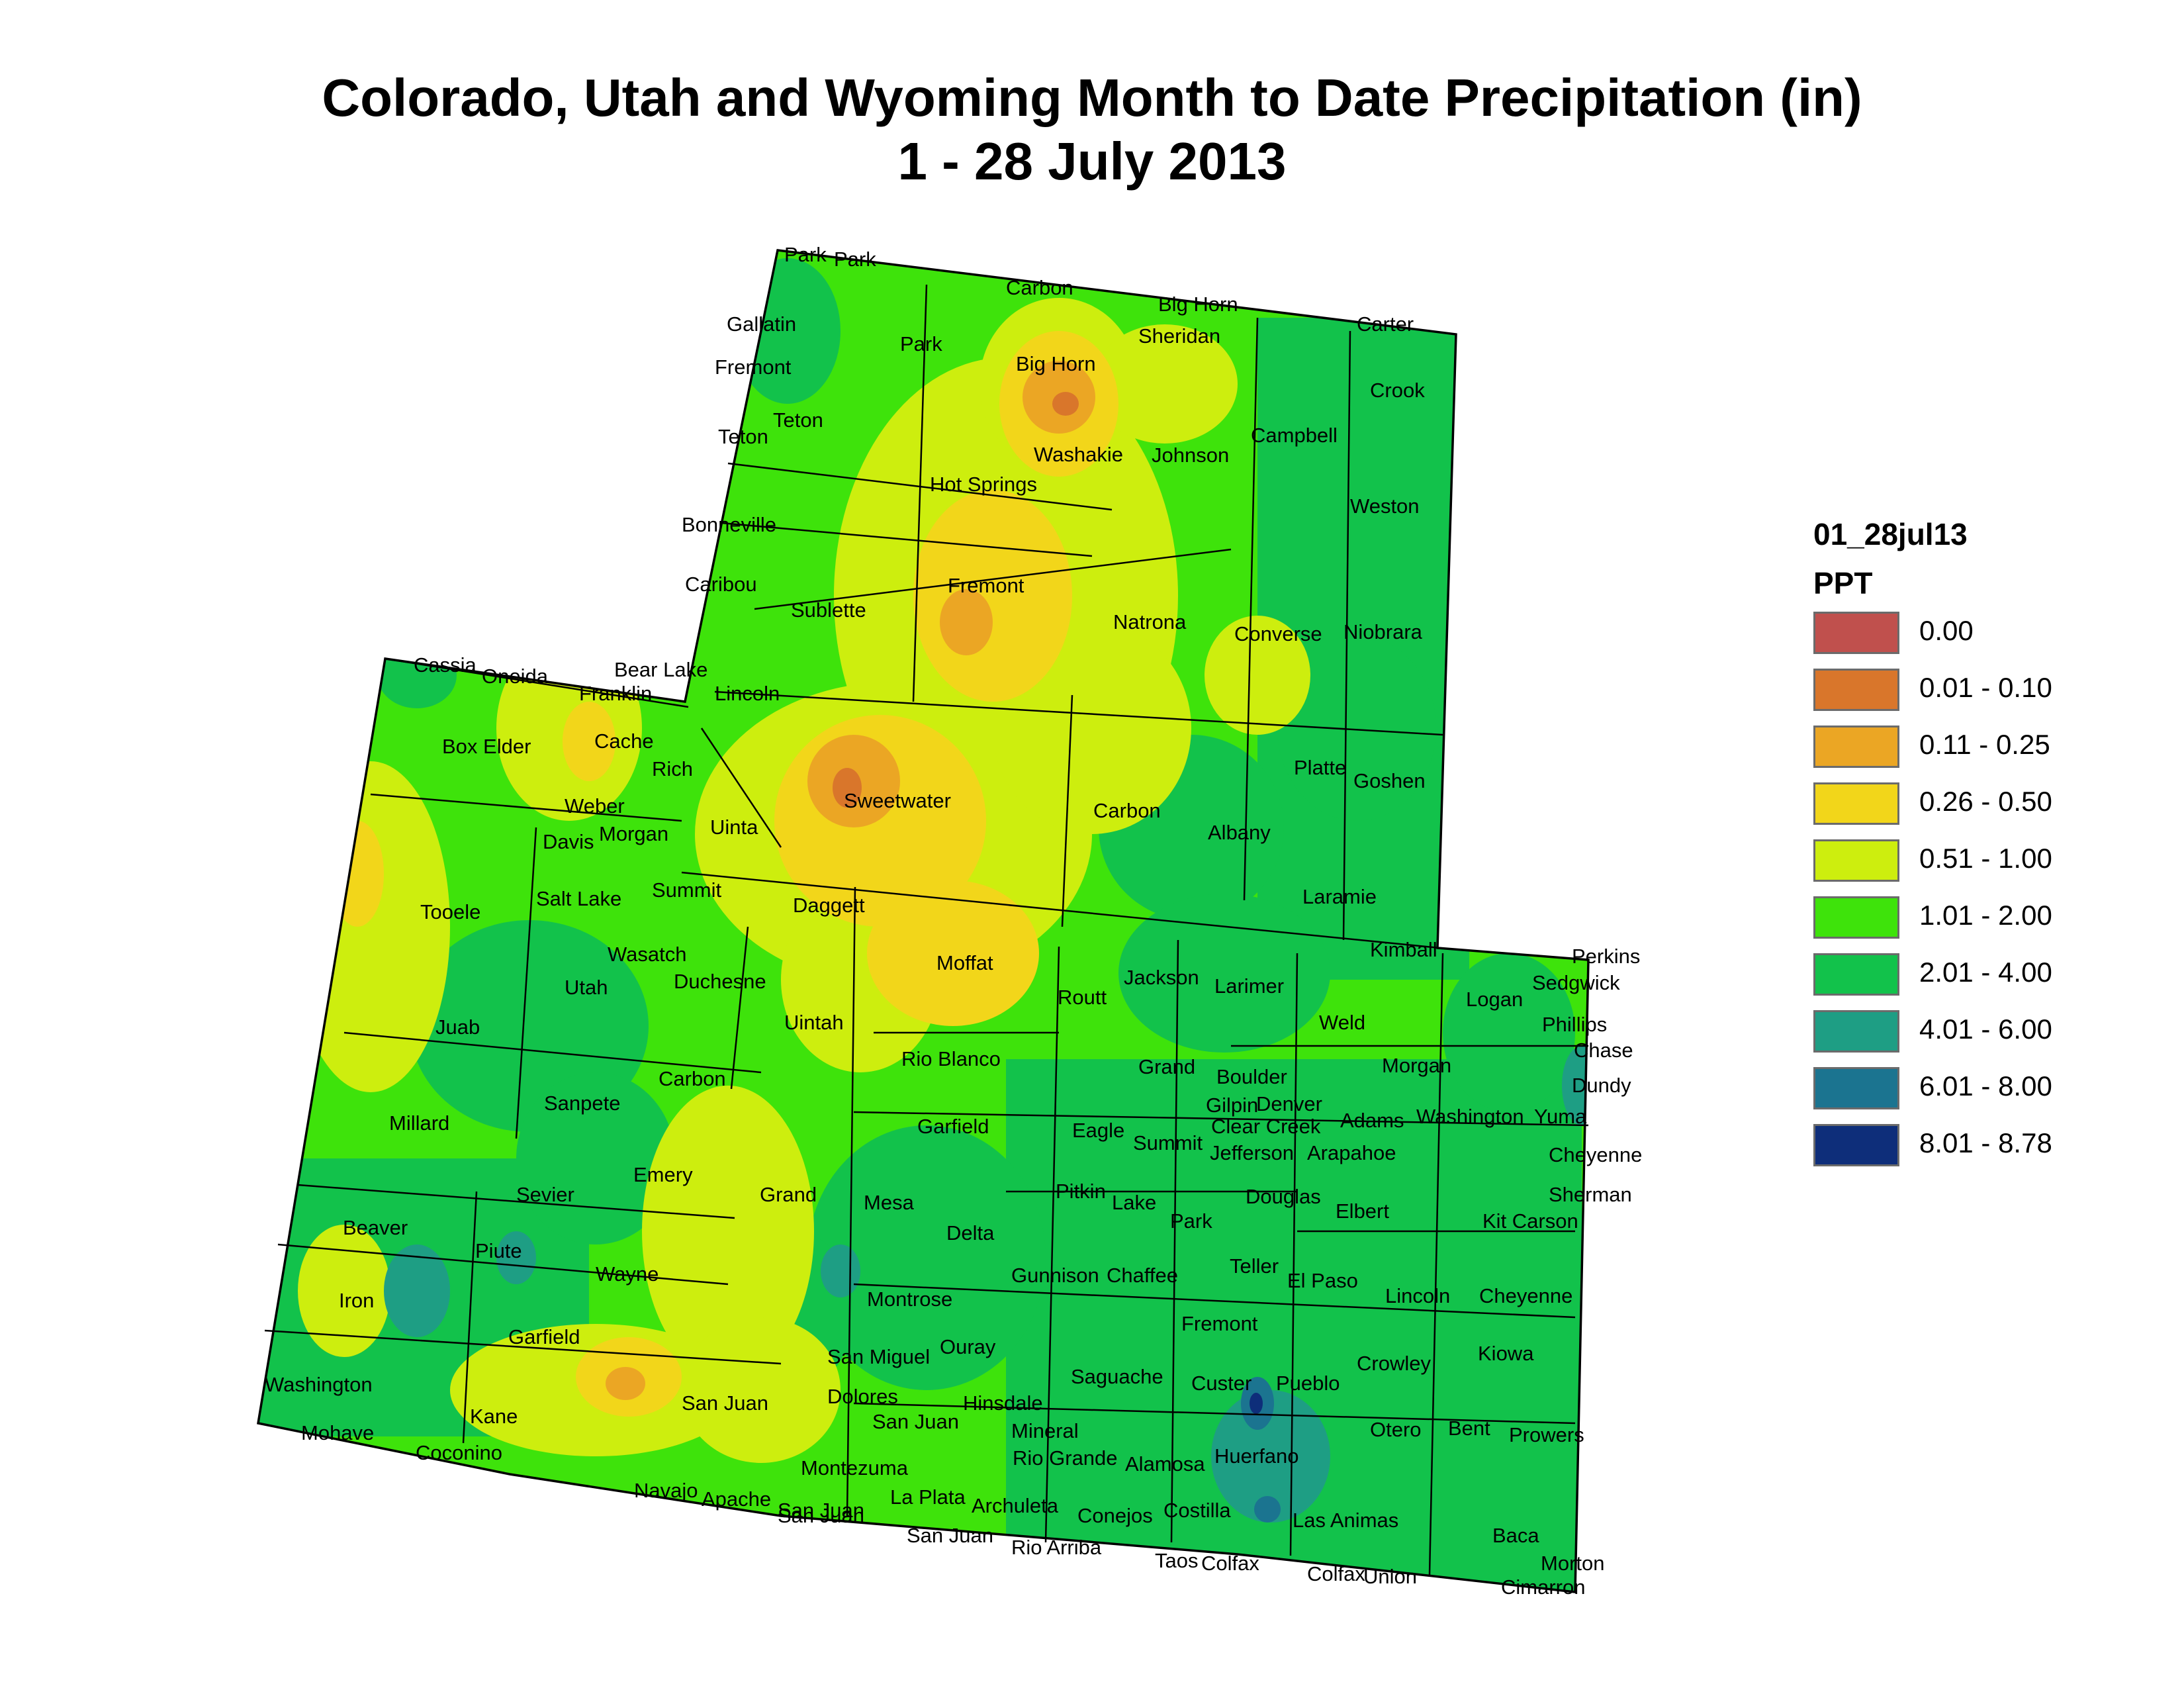 The image size is (2184, 1688). What do you see at coordinates (1251, 1076) in the screenshot?
I see `county-label-co-boulder: Boulder` at bounding box center [1251, 1076].